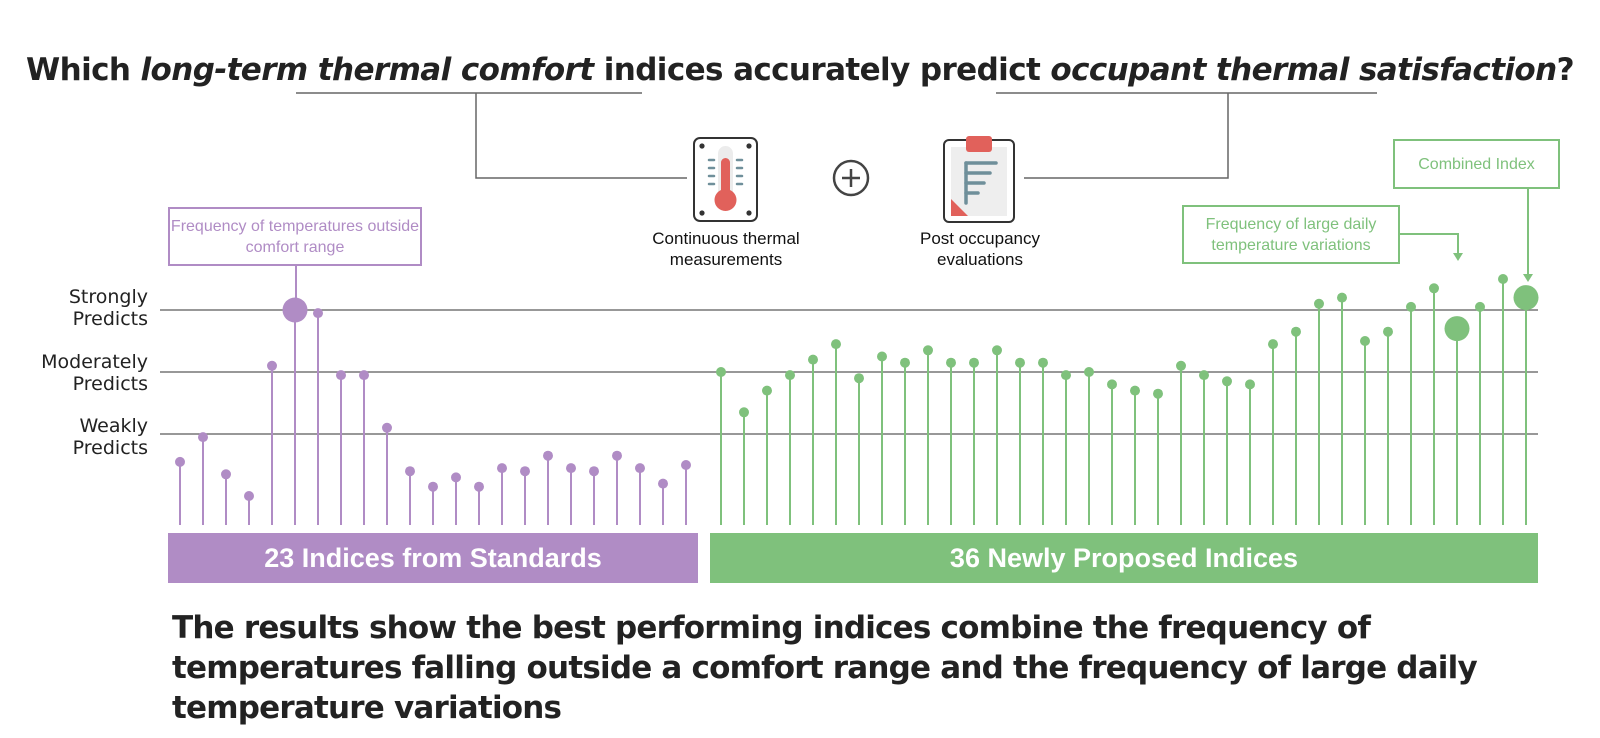  I want to click on y-label-strongly: Strongly Predicts, so click(108, 308).